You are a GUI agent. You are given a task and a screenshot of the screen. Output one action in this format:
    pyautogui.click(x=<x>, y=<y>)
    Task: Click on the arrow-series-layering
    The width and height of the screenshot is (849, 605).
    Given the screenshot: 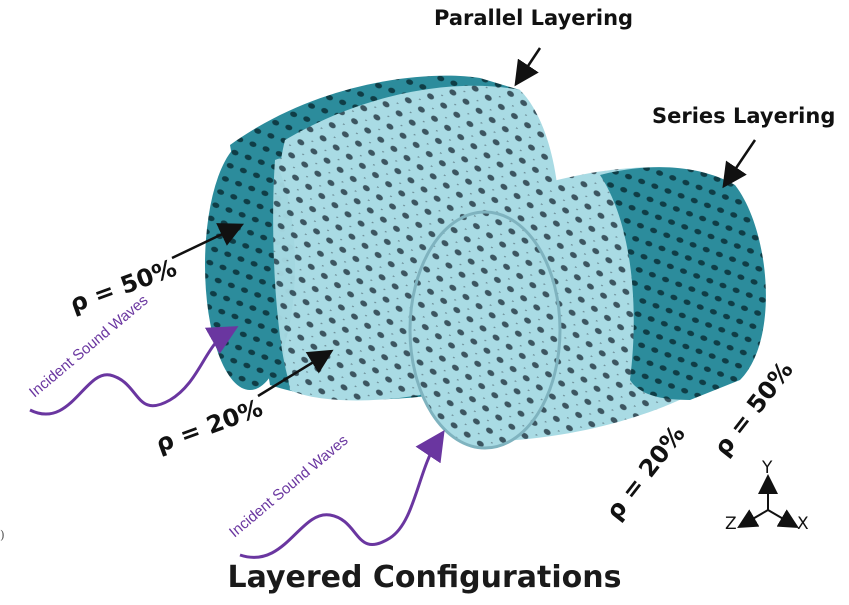 What is the action you would take?
    pyautogui.click(x=739, y=164)
    